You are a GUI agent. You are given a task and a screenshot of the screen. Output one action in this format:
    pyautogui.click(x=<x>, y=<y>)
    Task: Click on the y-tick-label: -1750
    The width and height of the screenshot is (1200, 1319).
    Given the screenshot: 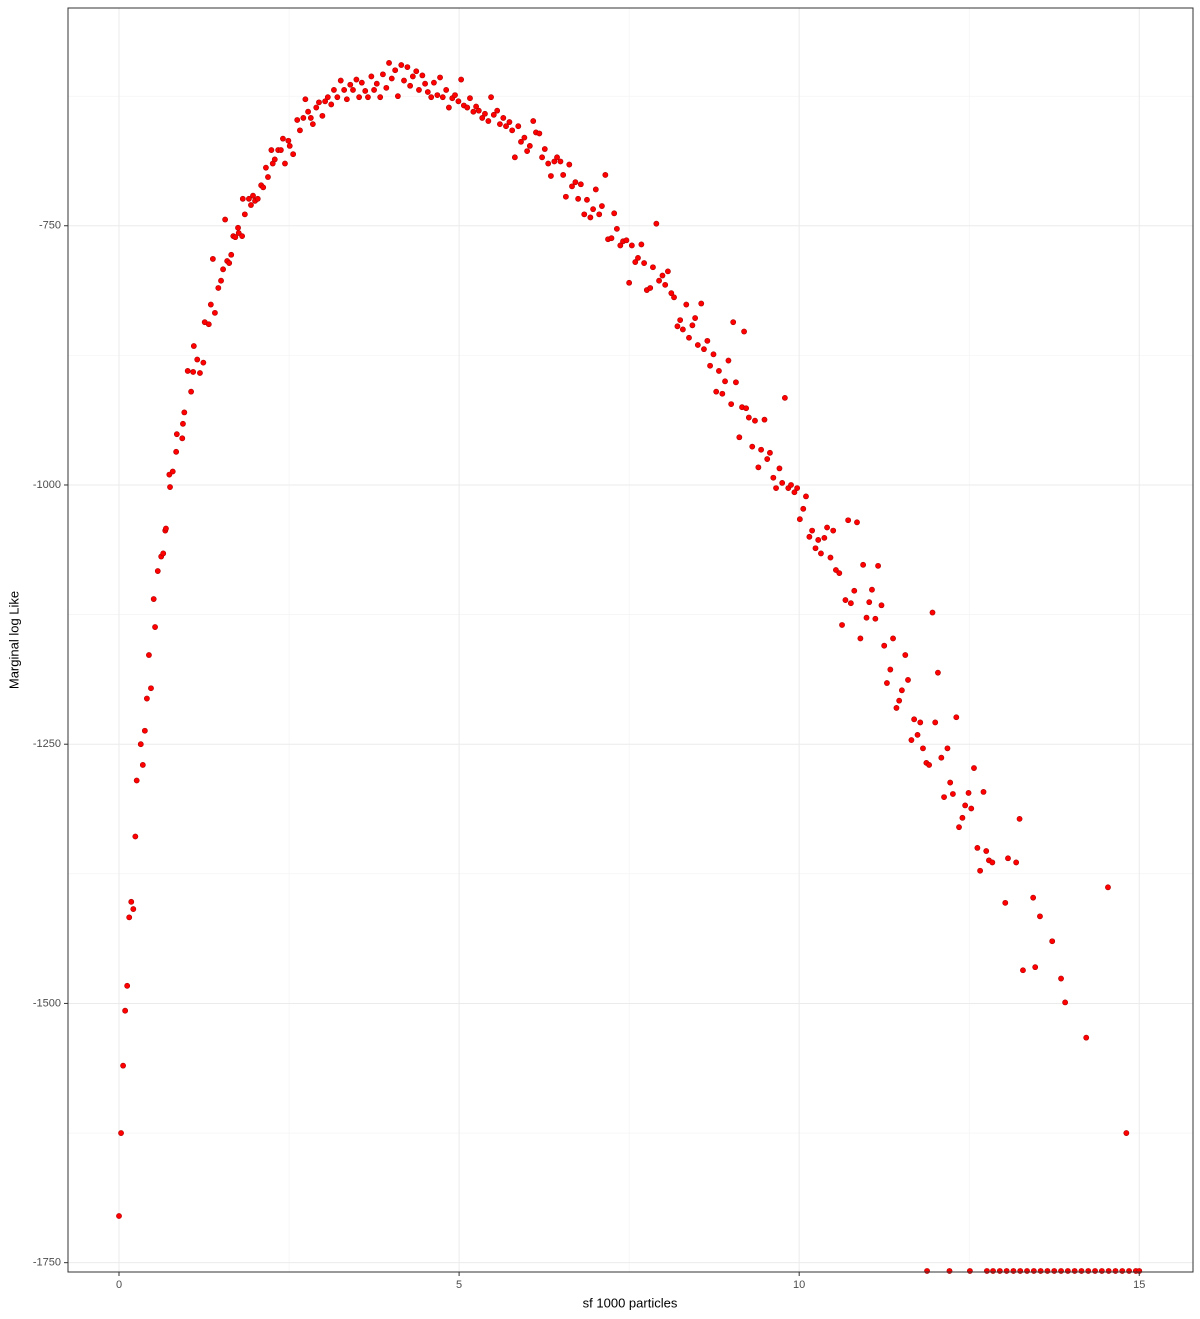 What is the action you would take?
    pyautogui.click(x=47, y=1263)
    